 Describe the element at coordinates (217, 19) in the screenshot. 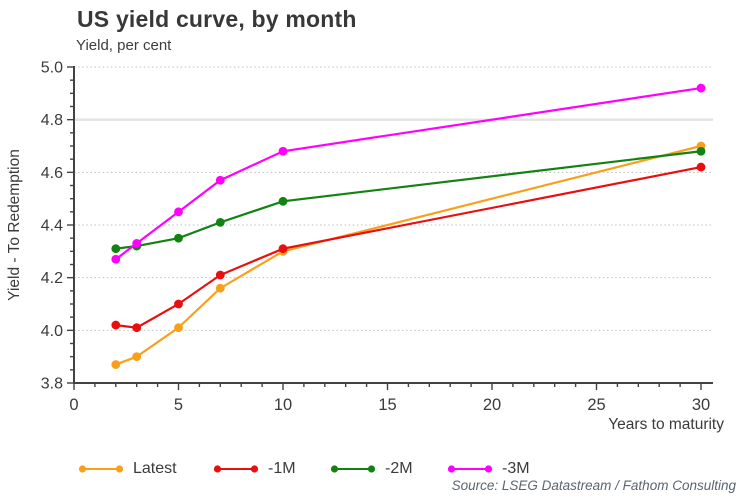

I see `chart-title: US yield curve, by month` at that location.